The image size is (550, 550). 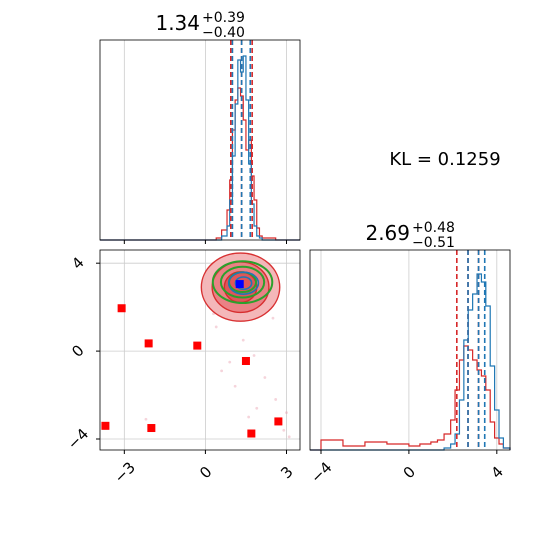 I want to click on hist1-blue-series, so click(x=200, y=148).